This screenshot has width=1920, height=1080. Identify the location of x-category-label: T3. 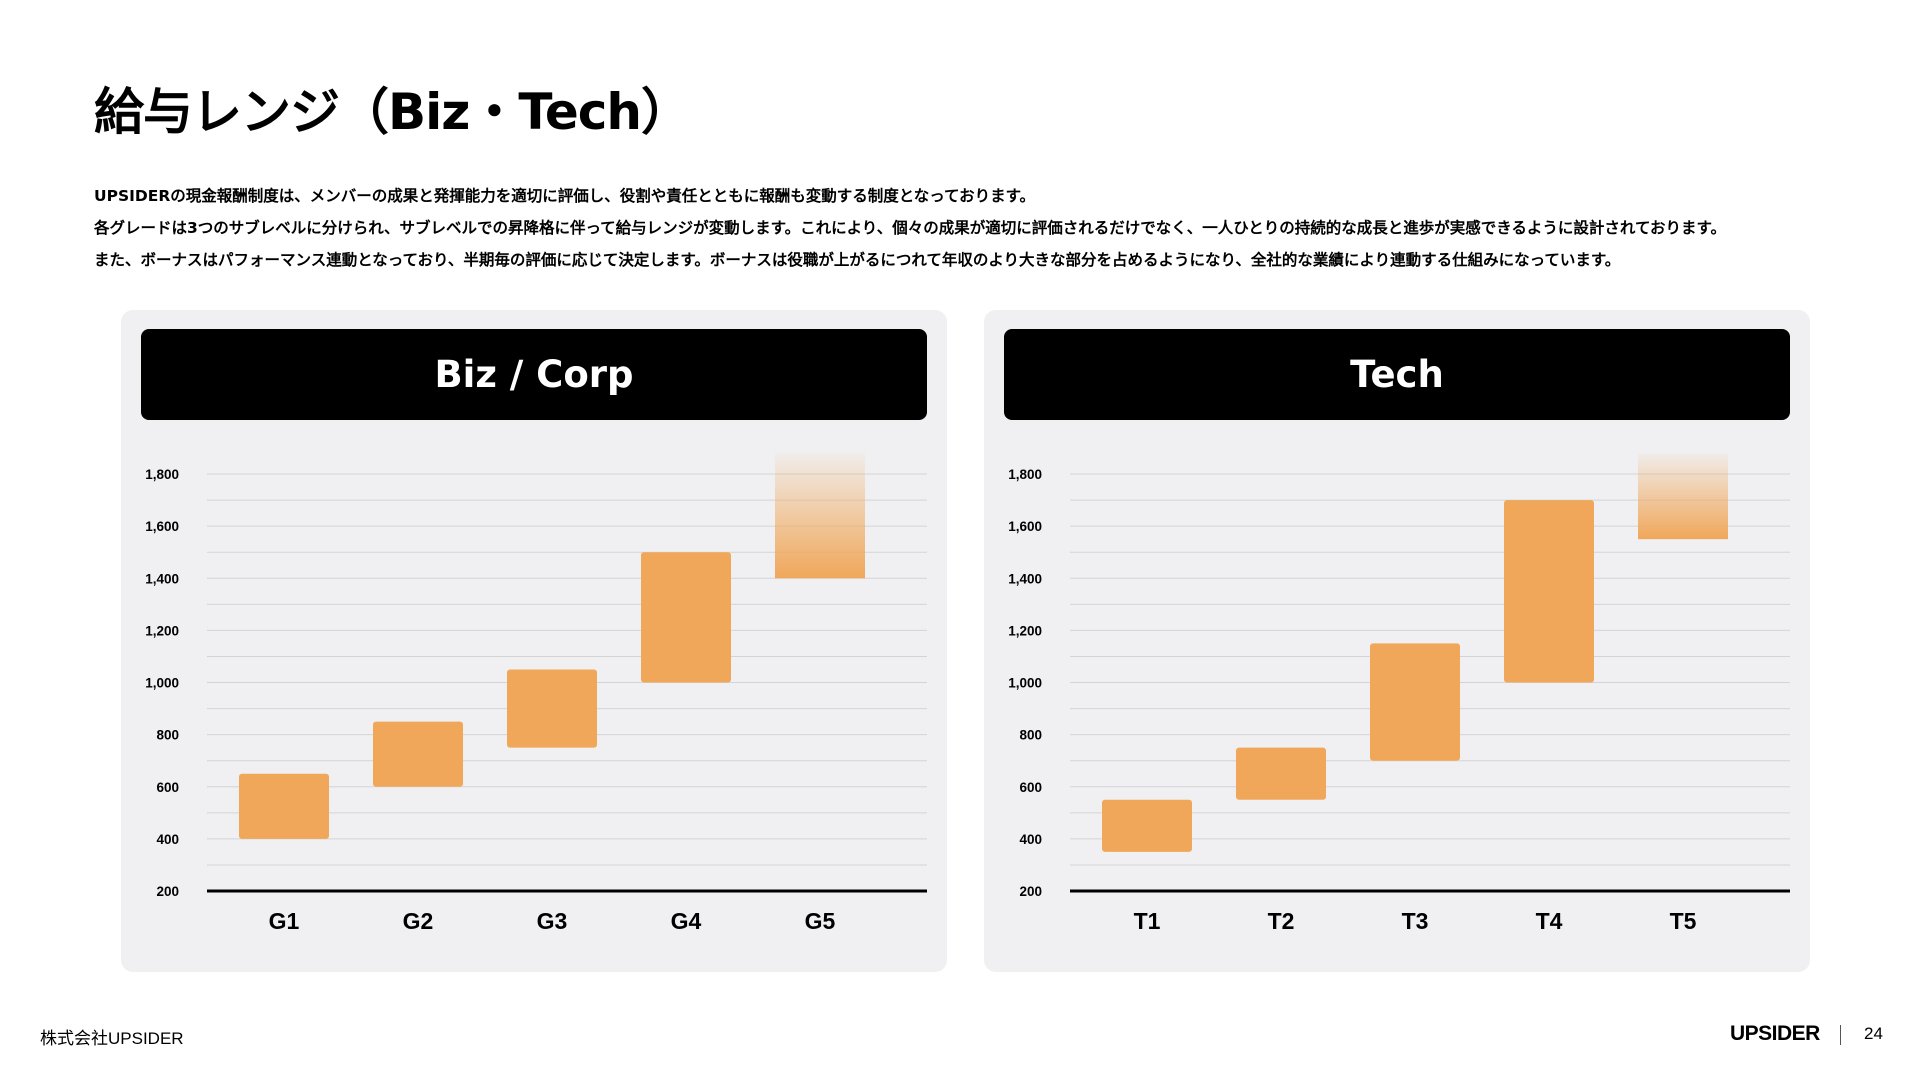
(1415, 921).